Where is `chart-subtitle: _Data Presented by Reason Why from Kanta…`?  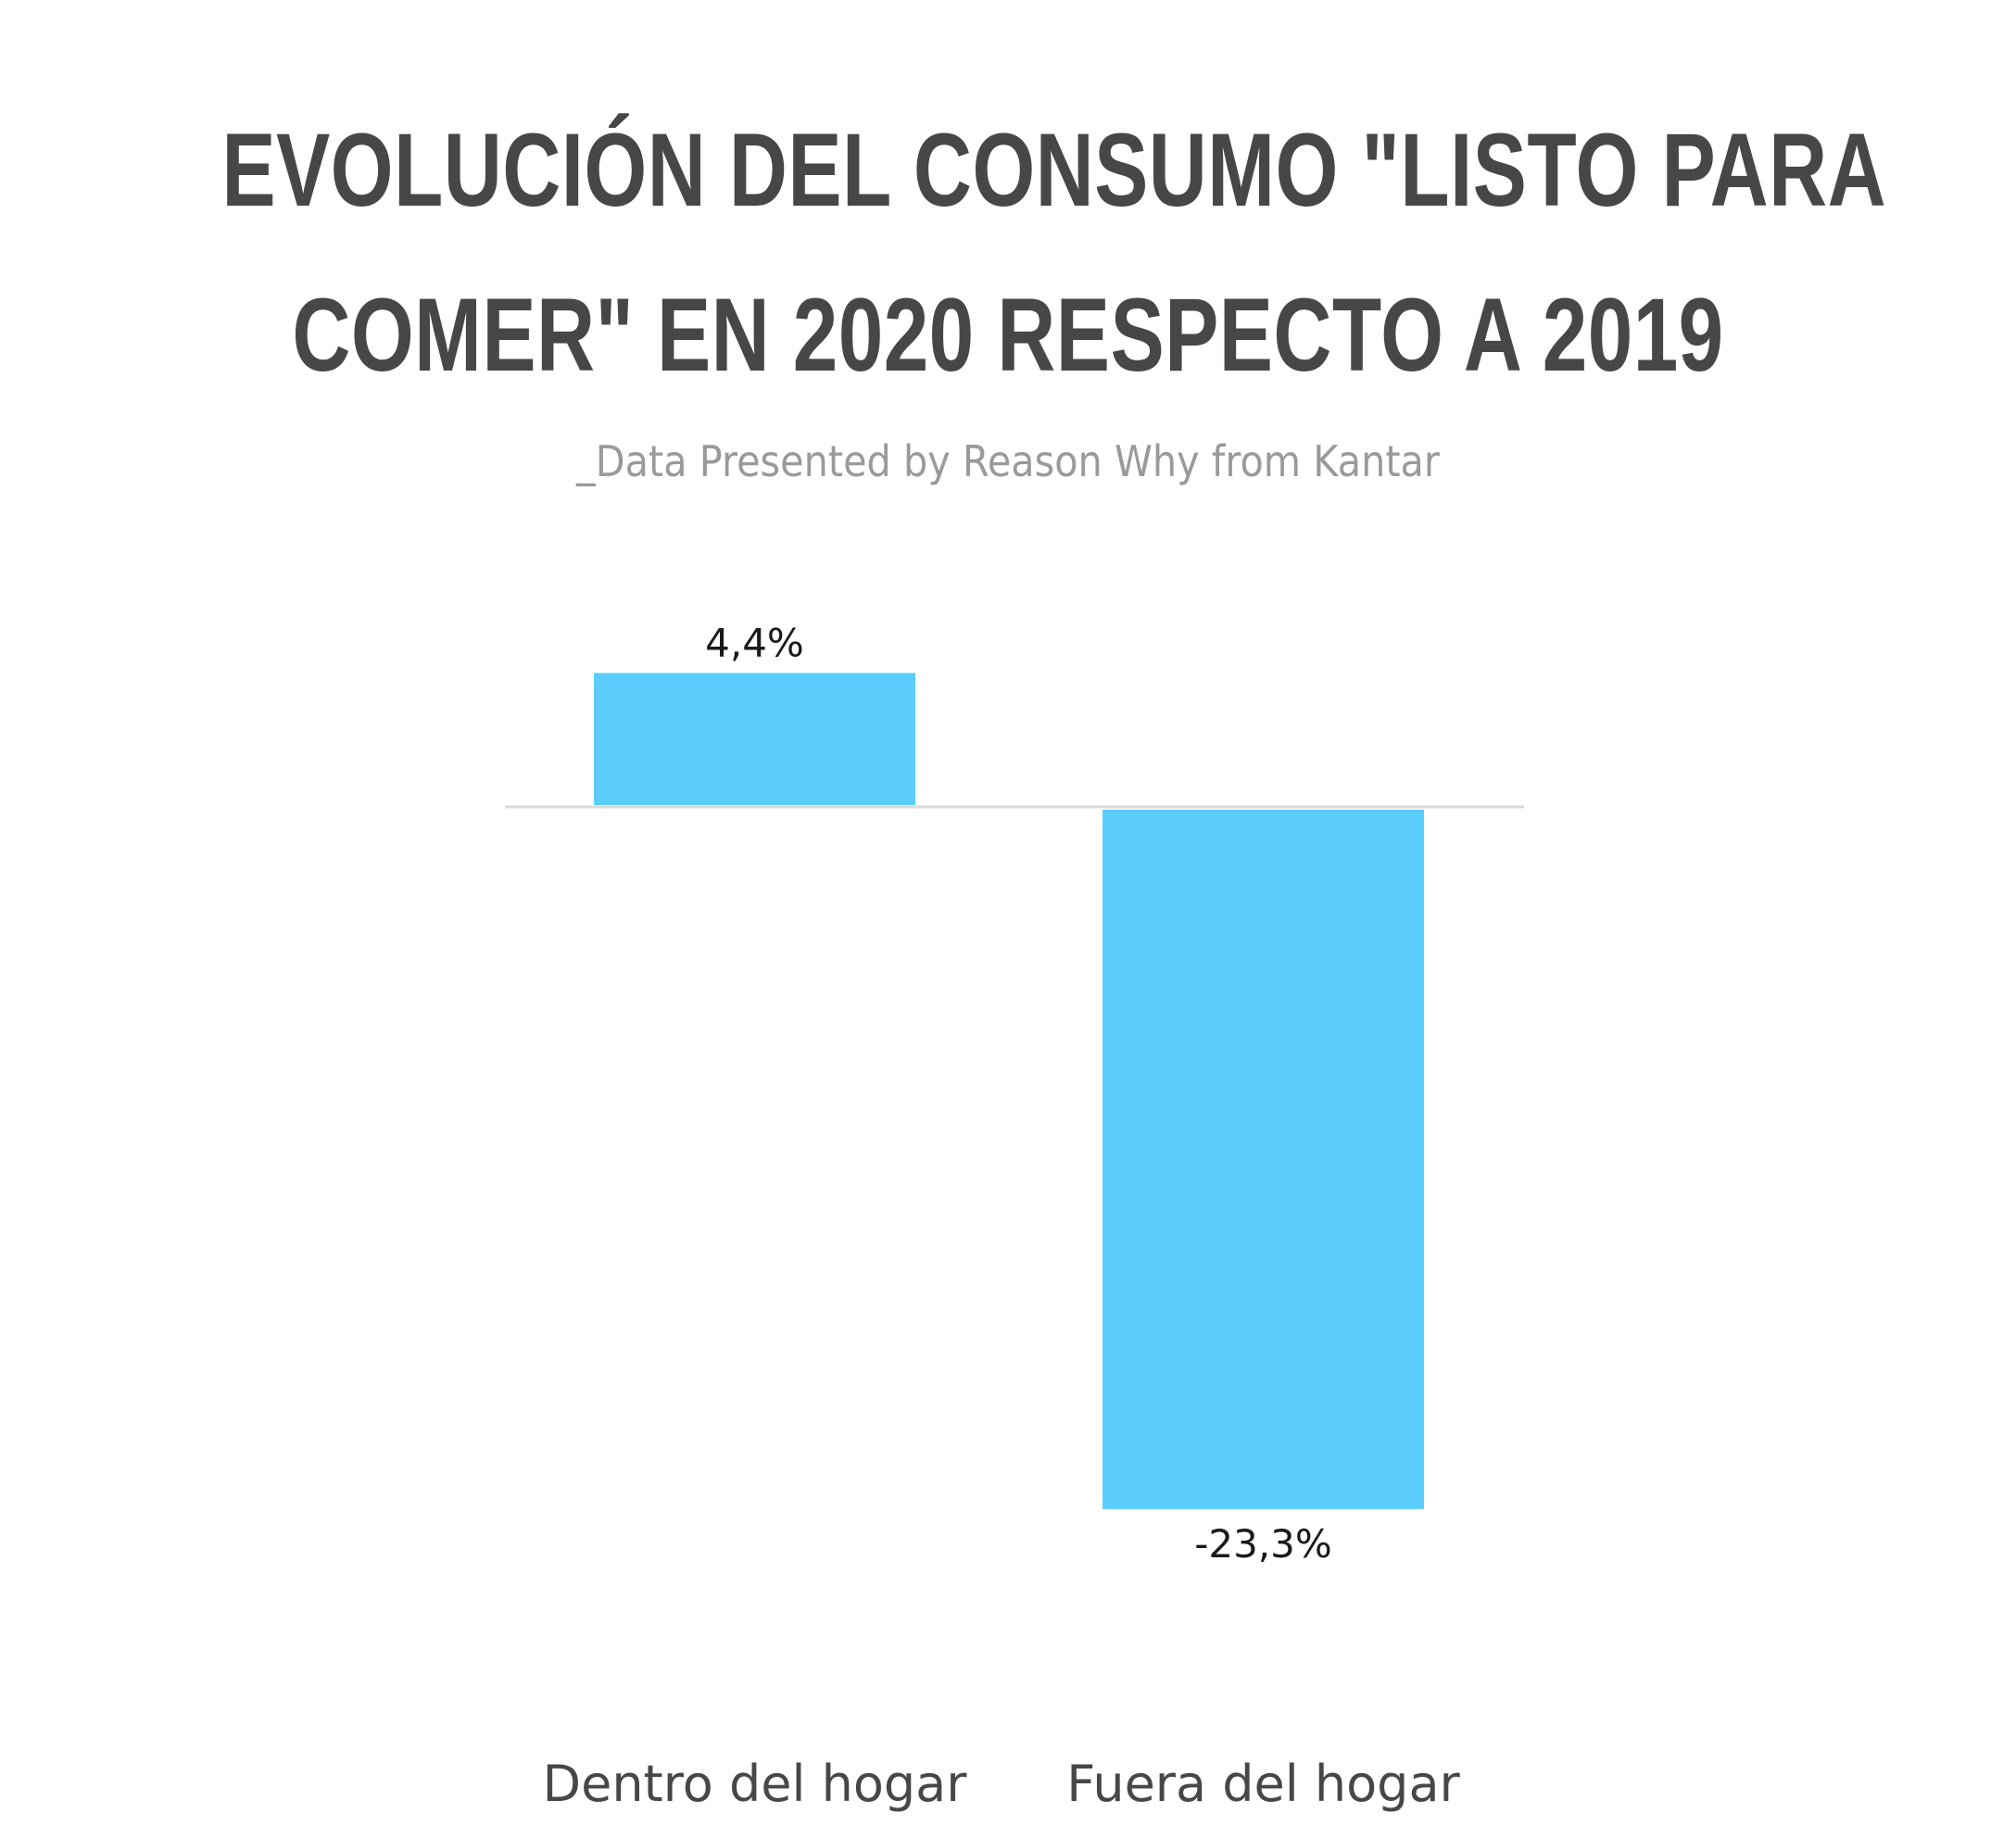 chart-subtitle: _Data Presented by Reason Why from Kanta… is located at coordinates (1008, 461).